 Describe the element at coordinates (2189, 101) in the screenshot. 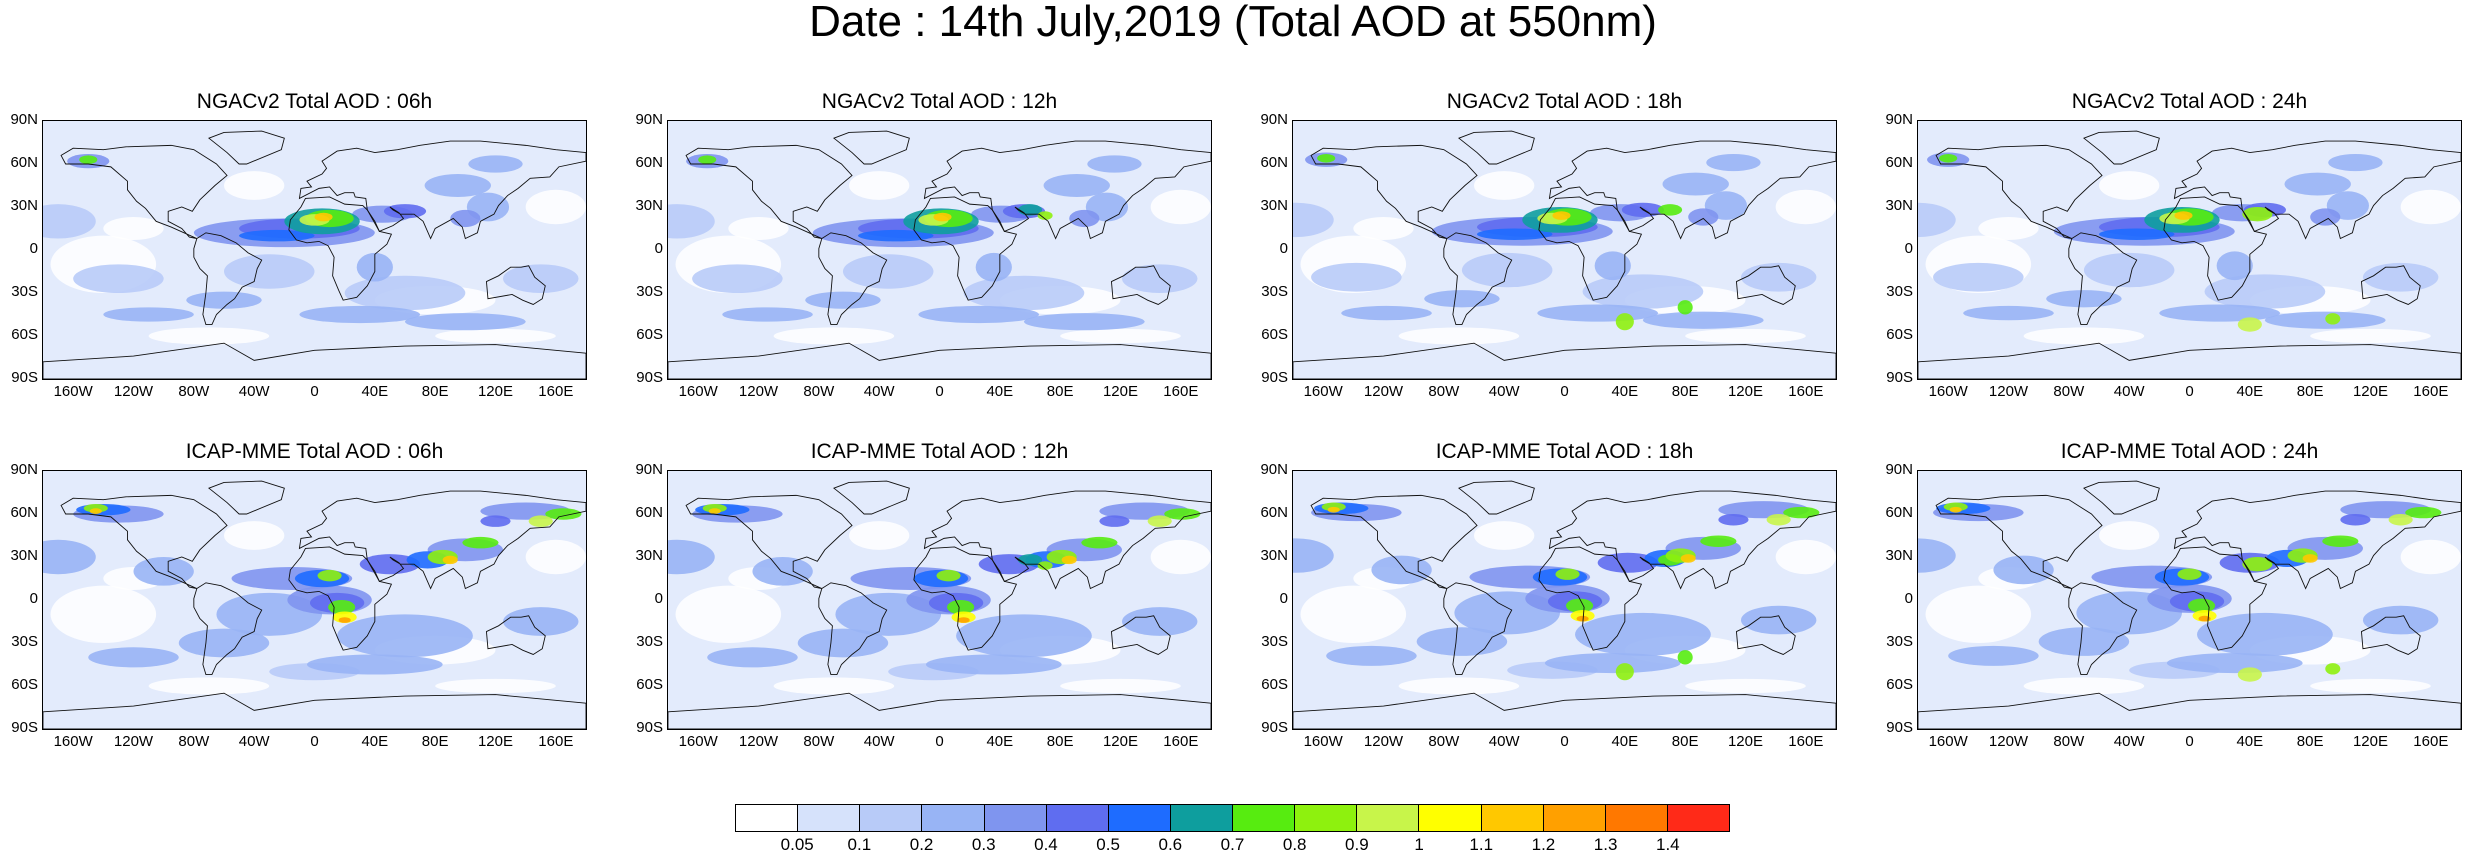

I see `panel-title: NGACv2 Total AOD : 24h` at that location.